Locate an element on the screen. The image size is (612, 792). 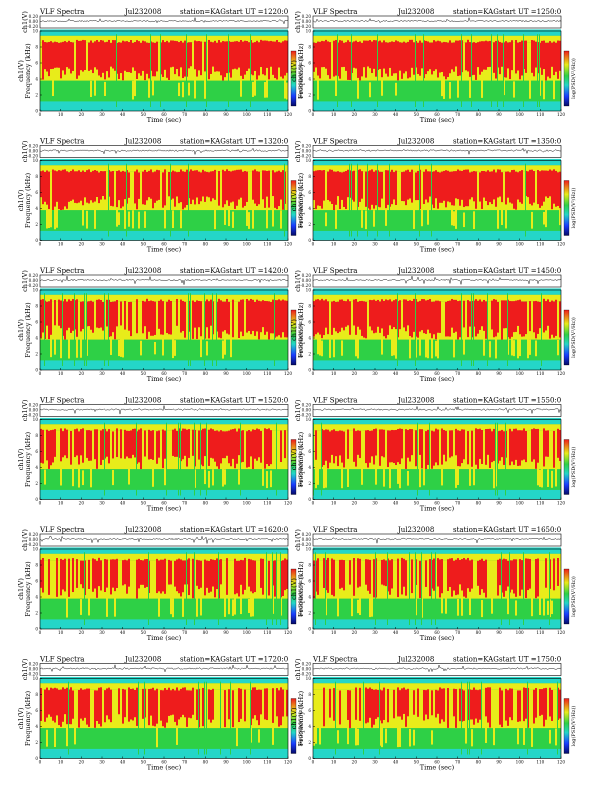
panel-start-ut: start UT =1520:0 is located at coordinates (257, 401).